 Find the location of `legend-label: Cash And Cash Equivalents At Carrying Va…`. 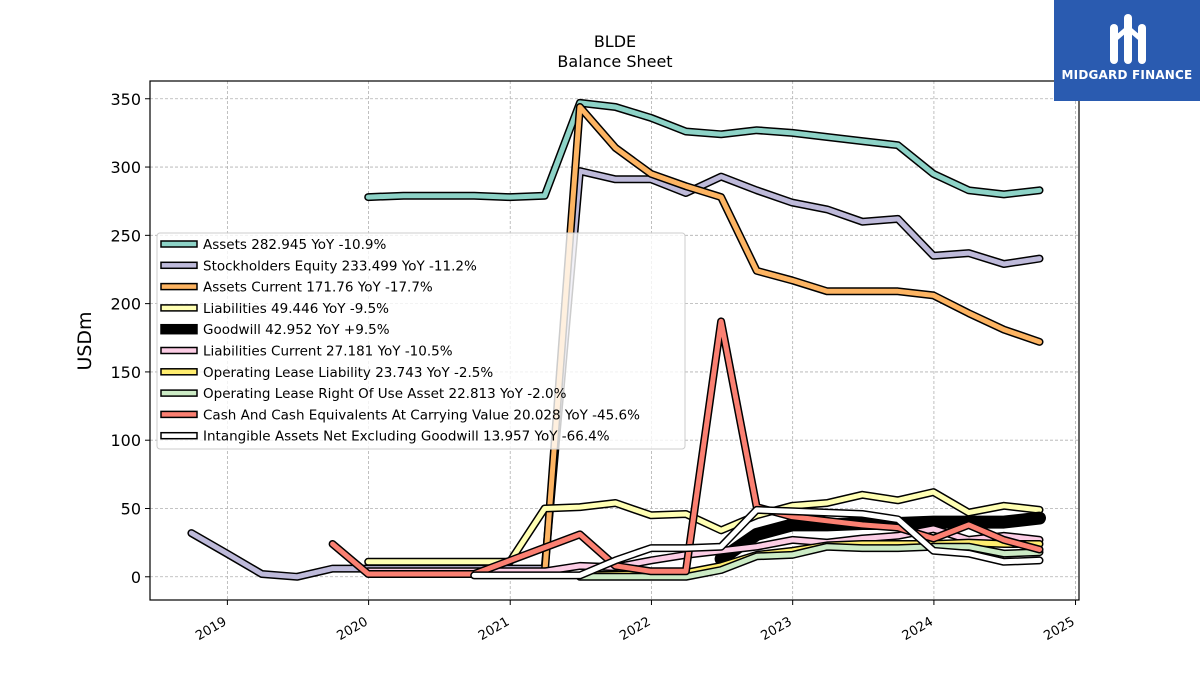

legend-label: Cash And Cash Equivalents At Carrying Va… is located at coordinates (421, 415).